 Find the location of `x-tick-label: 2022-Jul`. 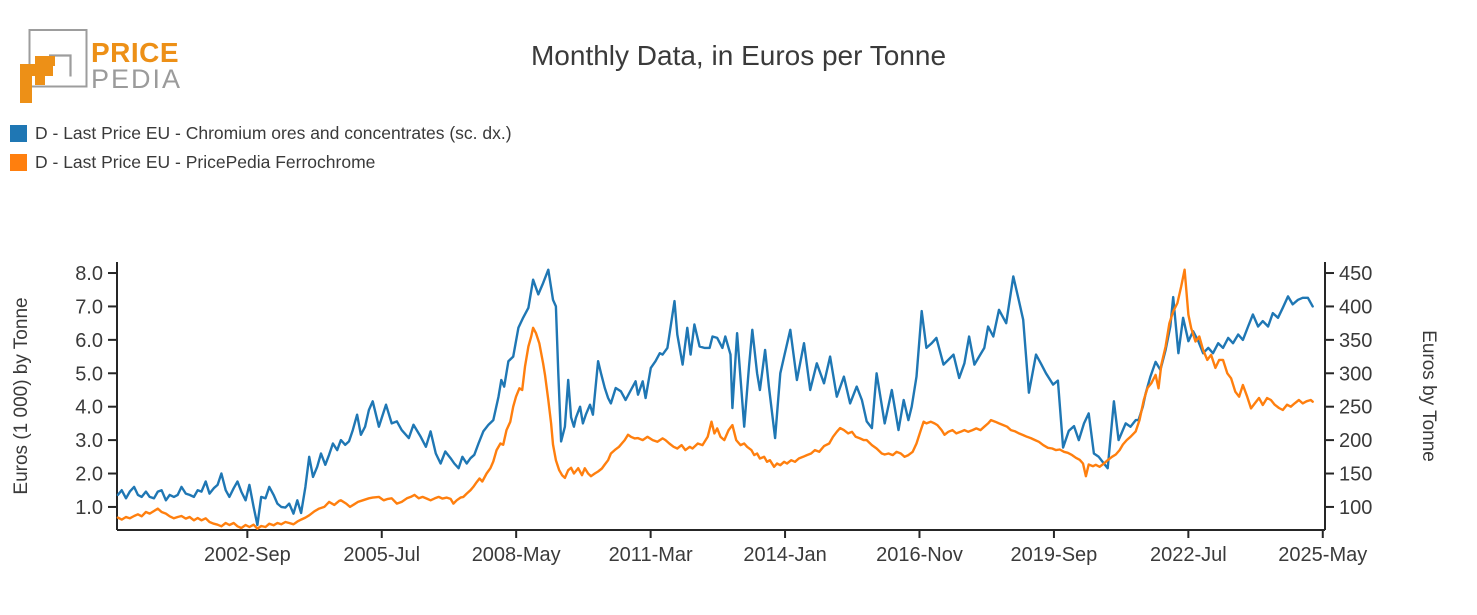

x-tick-label: 2022-Jul is located at coordinates (1188, 555).